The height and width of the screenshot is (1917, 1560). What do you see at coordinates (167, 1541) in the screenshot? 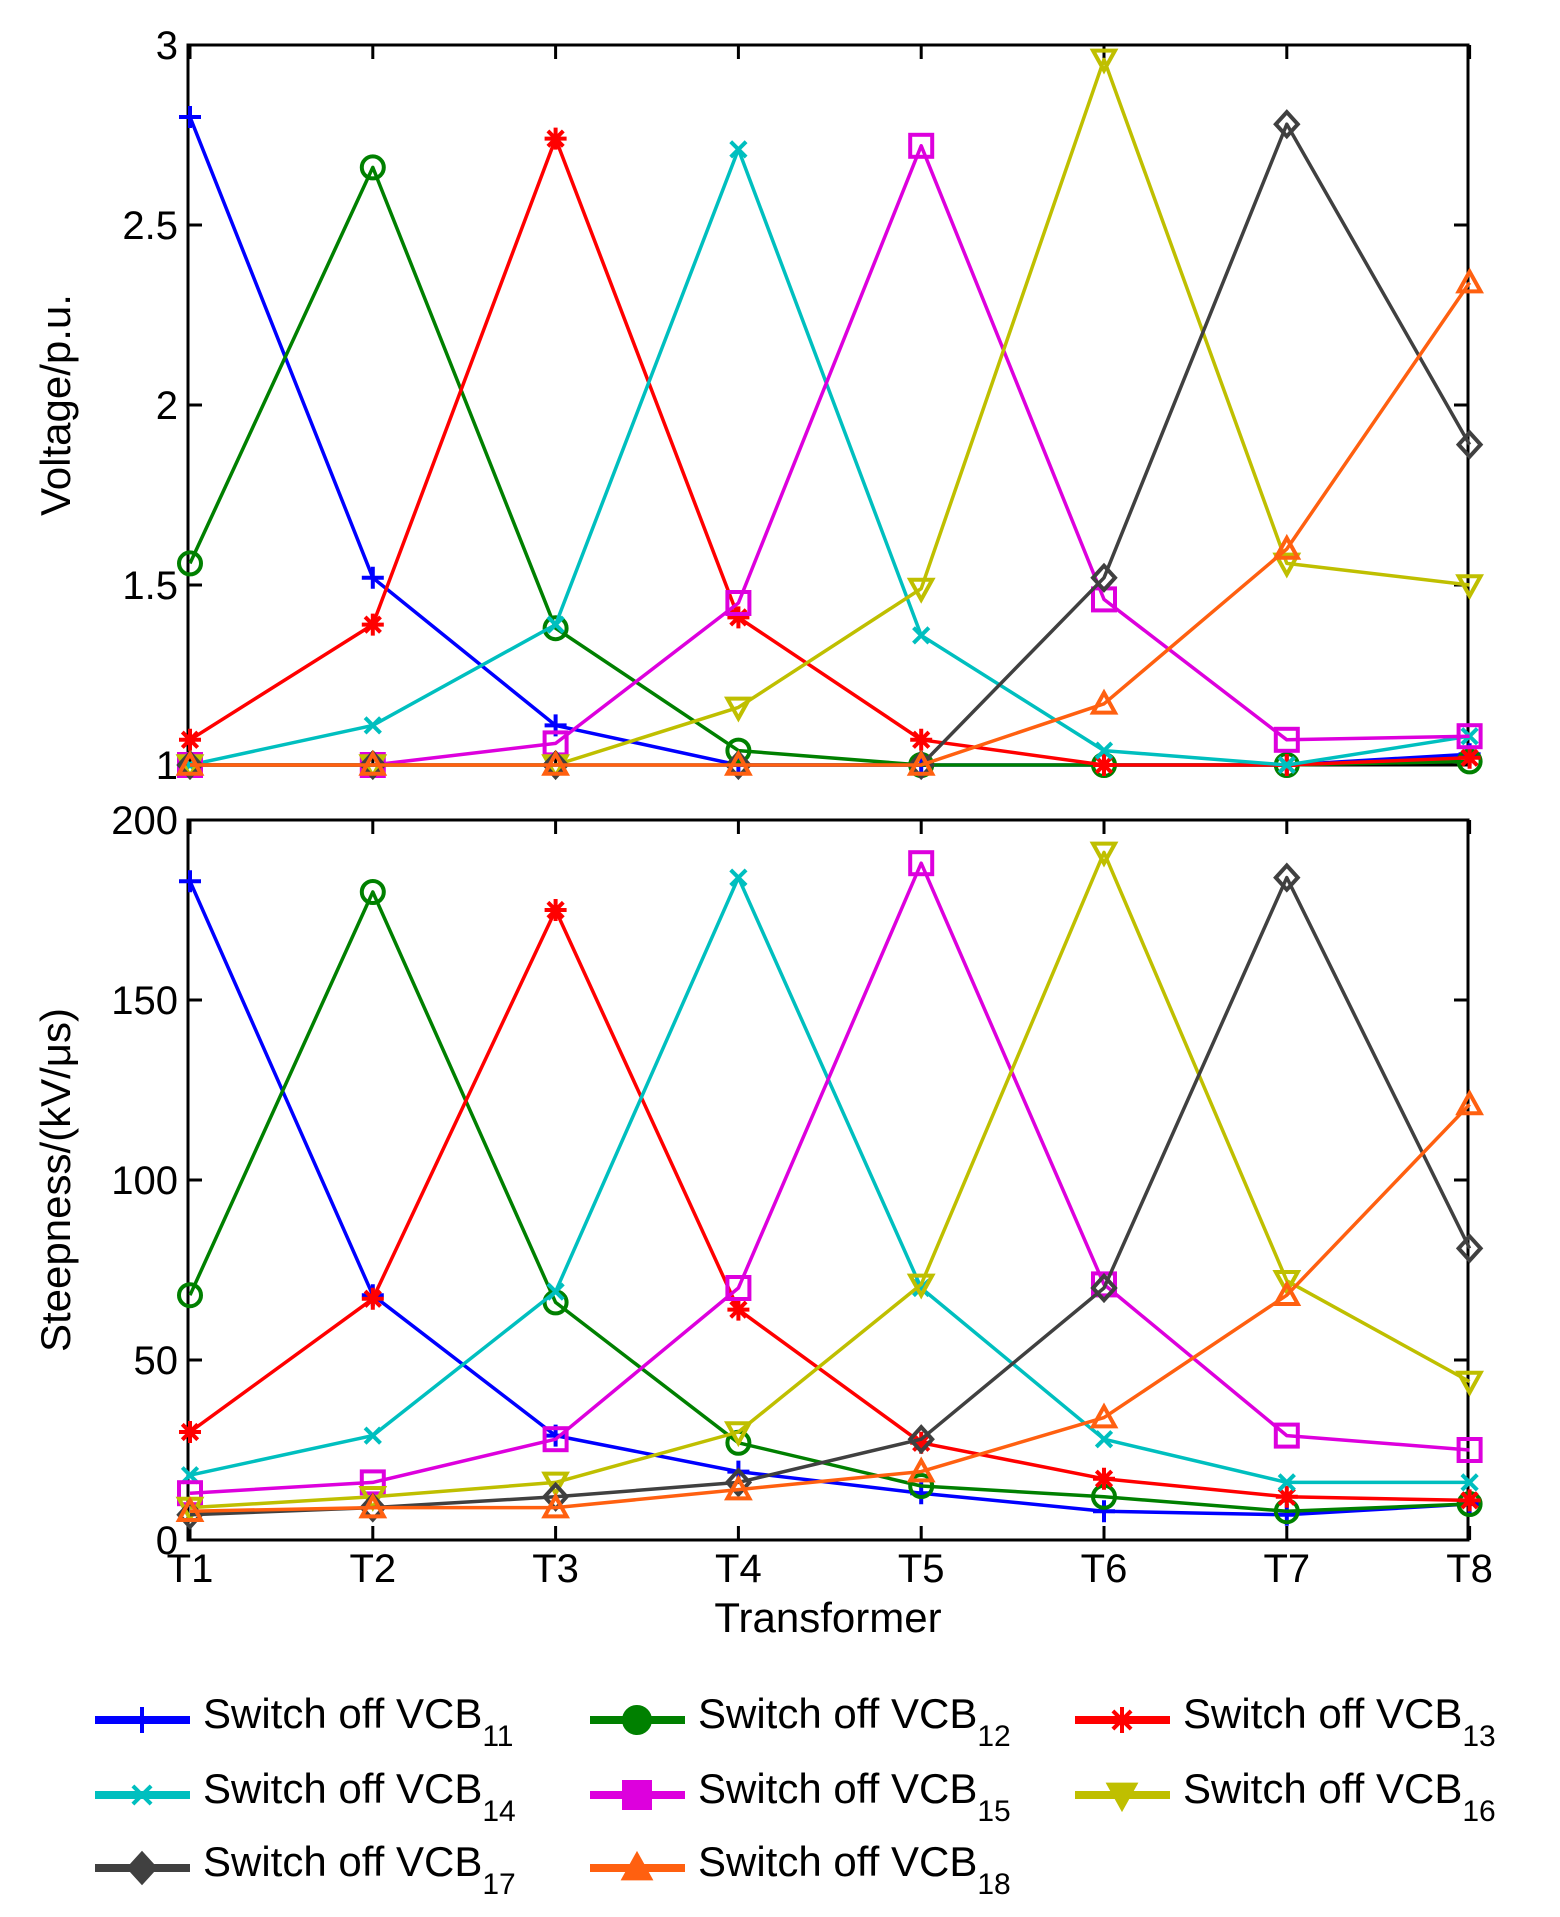
I see `y-tick-label: 0` at bounding box center [167, 1541].